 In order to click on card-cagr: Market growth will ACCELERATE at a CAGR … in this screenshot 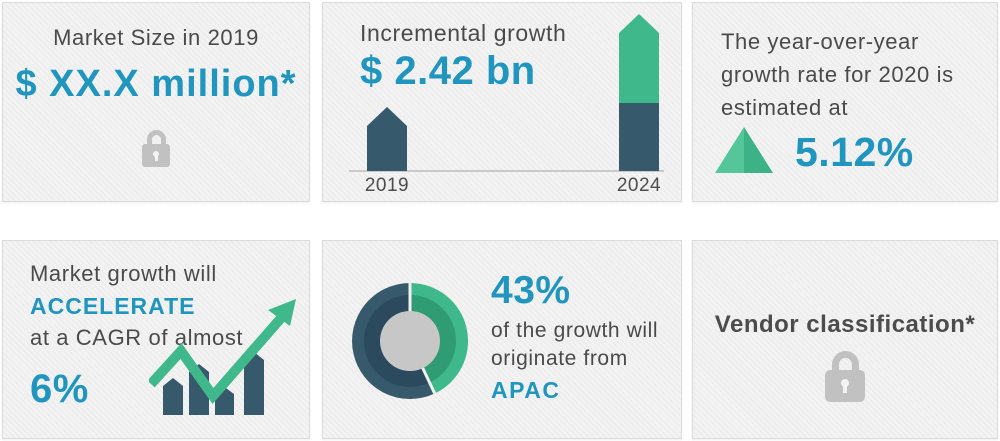, I will do `click(156, 339)`.